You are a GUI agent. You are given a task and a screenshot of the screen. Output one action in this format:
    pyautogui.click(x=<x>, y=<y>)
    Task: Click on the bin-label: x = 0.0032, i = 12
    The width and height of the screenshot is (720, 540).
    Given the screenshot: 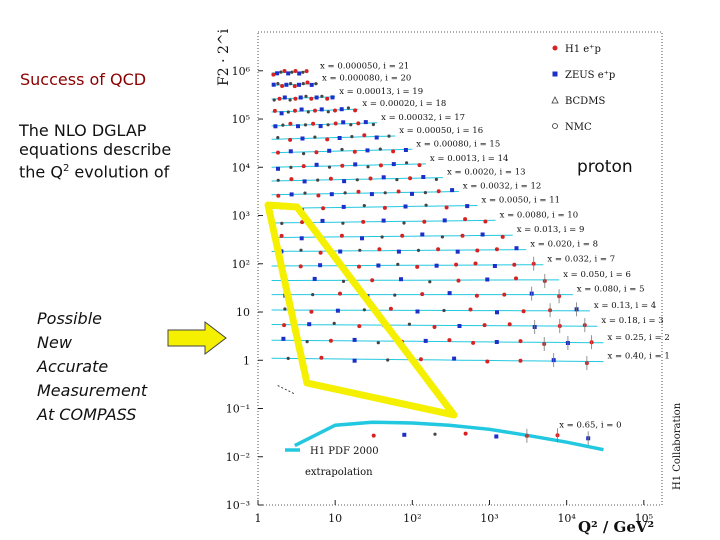 What is the action you would take?
    pyautogui.click(x=502, y=187)
    